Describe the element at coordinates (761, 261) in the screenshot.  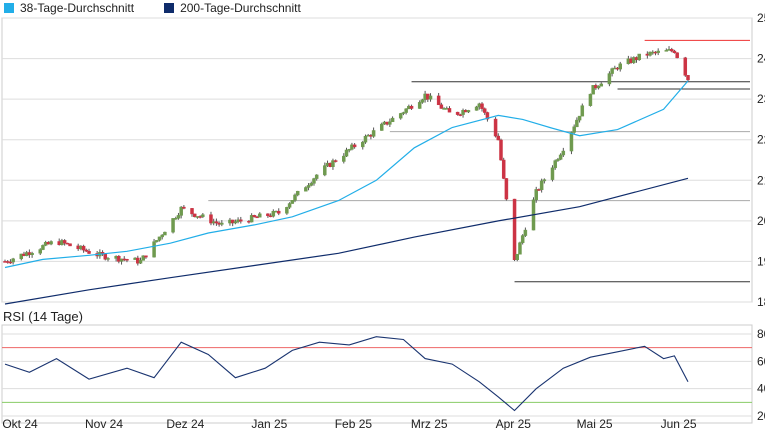
I see `y-tick-label: 19.000` at that location.